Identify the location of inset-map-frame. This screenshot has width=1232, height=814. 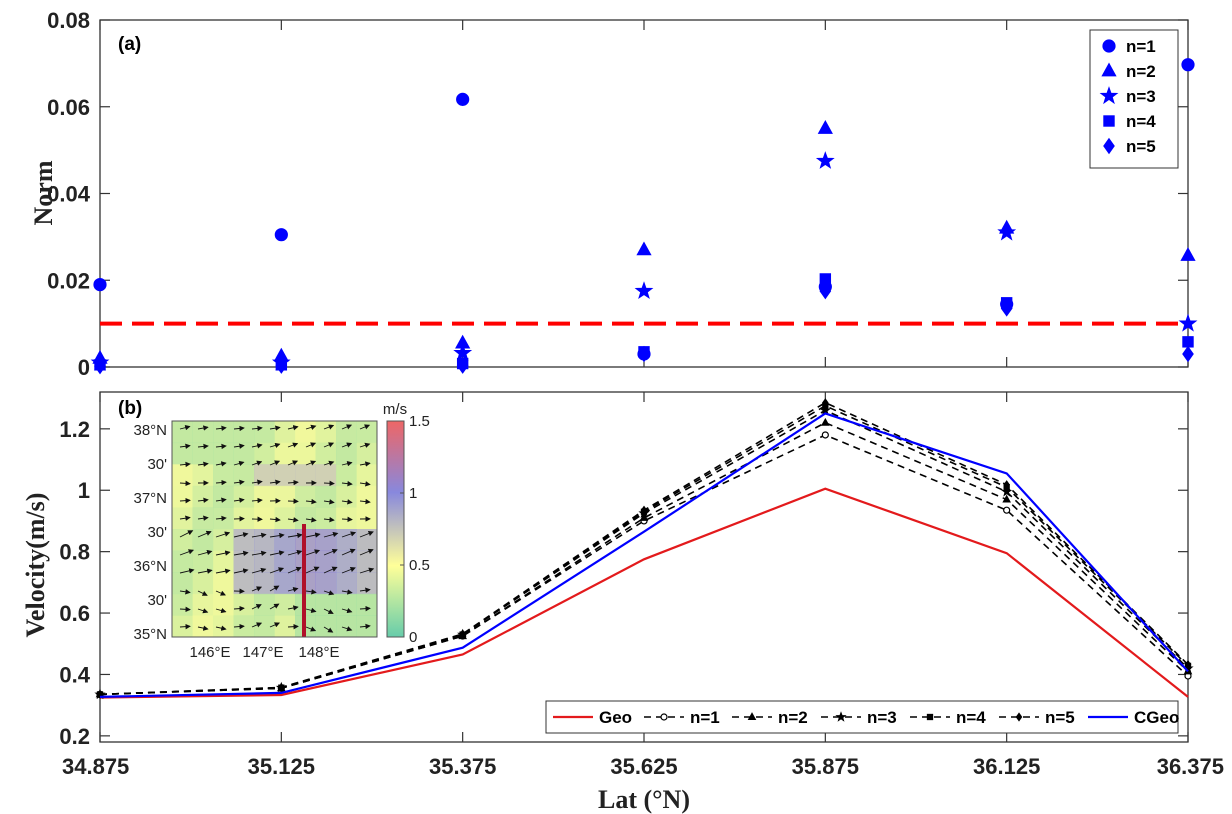
(274, 529).